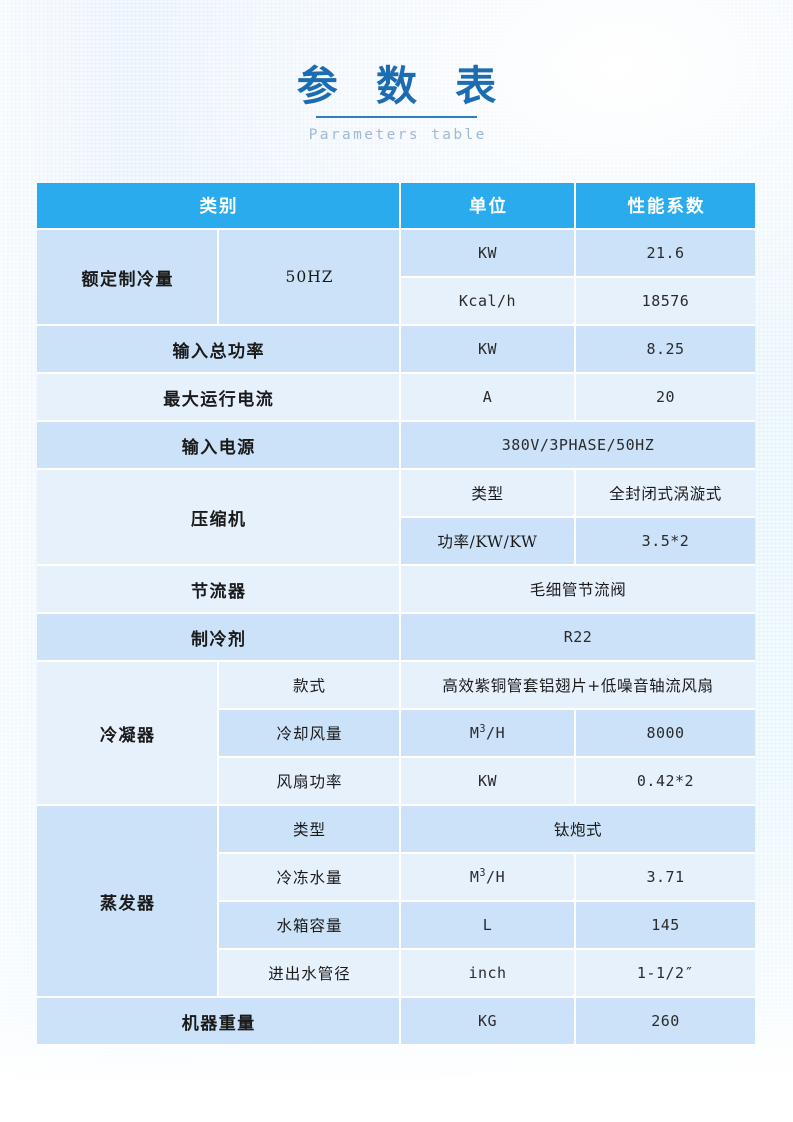  Describe the element at coordinates (310, 278) in the screenshot. I see `row-sublabel-50hz: 50HZ` at that location.